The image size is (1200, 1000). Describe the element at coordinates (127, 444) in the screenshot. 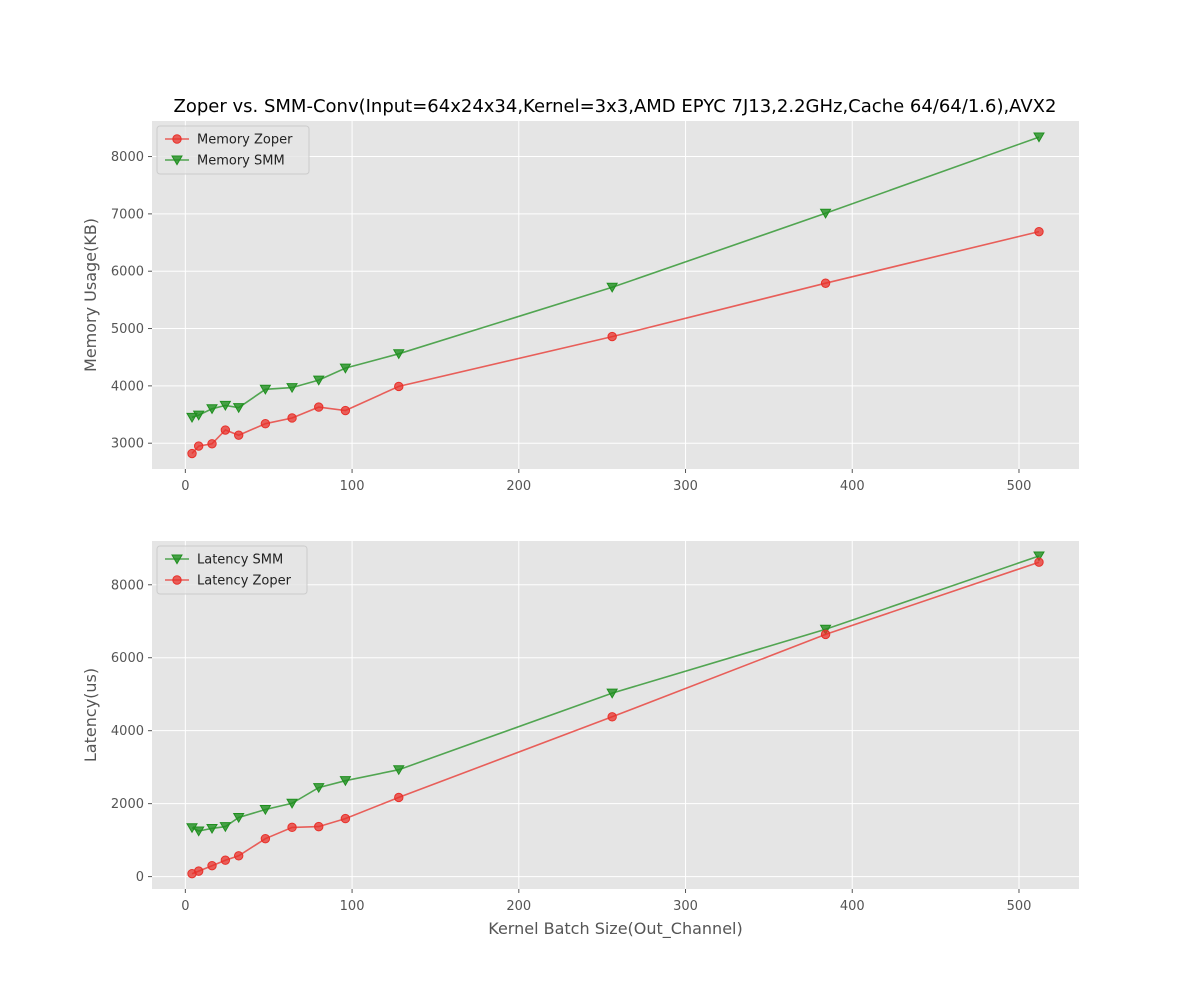

I see `memory-y-tick-label: 3000` at that location.